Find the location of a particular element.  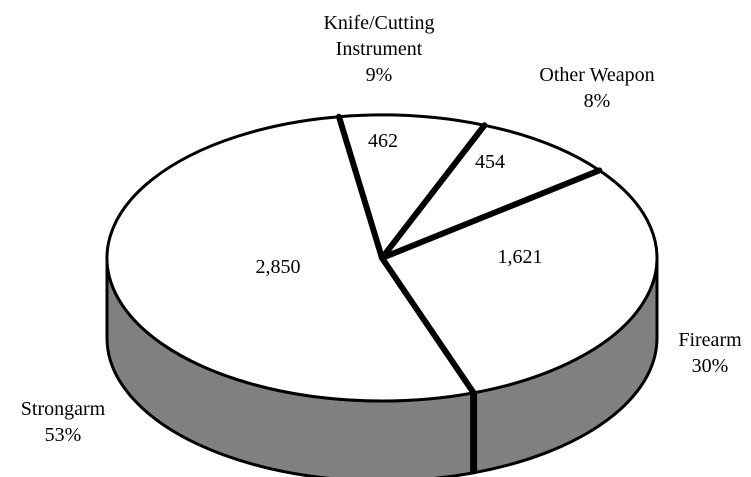

pie-category-label-3: Strongarm 53% is located at coordinates (63, 422).